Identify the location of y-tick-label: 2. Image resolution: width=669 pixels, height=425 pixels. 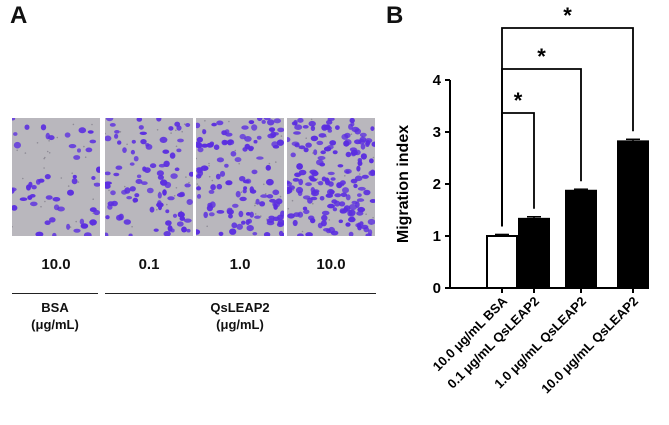
(437, 184).